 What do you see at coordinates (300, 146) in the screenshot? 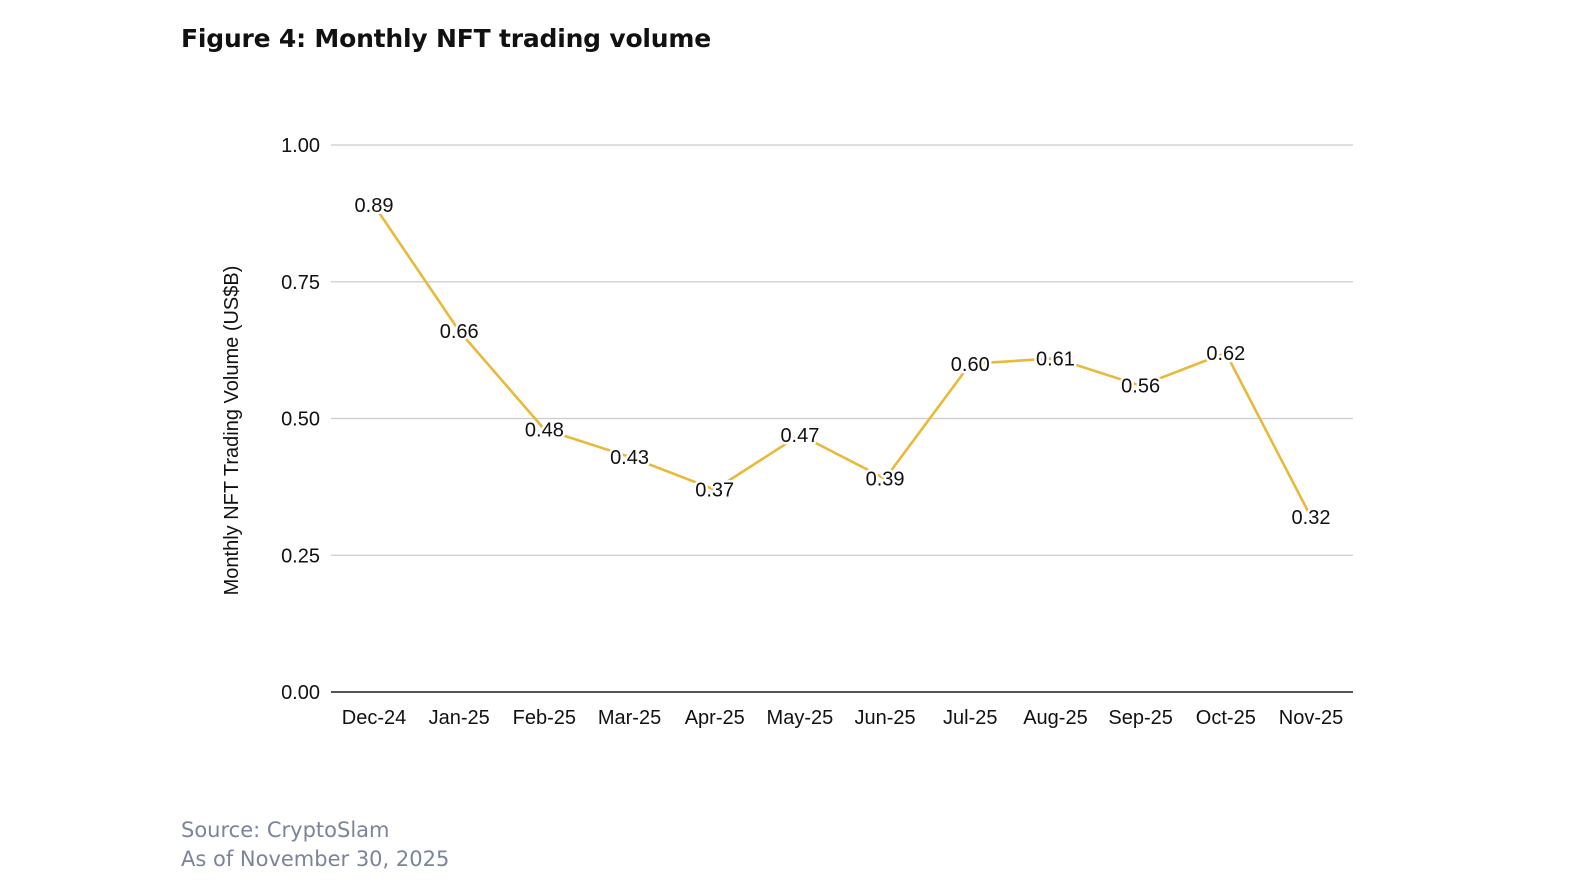
I see `y-tick-label: 1.00` at bounding box center [300, 146].